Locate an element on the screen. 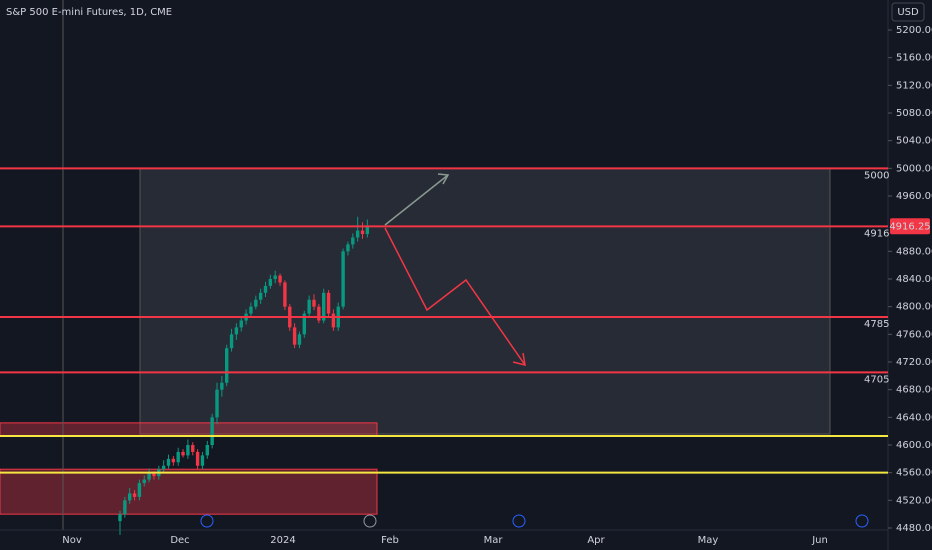 This screenshot has width=932, height=550. price-tick-label: 4800.00 is located at coordinates (914, 307).